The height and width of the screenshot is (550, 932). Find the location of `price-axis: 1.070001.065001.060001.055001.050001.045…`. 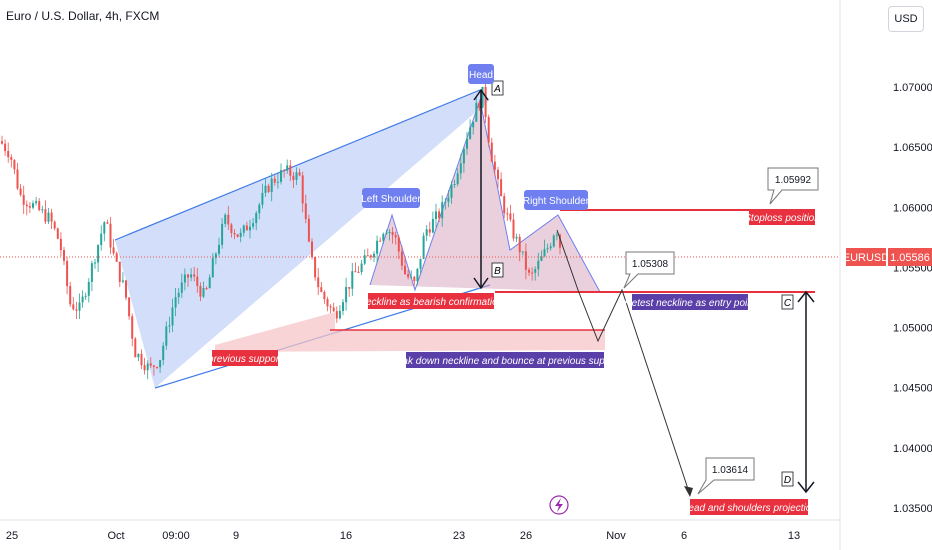

price-axis: 1.070001.065001.060001.055001.050001.045… is located at coordinates (912, 298).